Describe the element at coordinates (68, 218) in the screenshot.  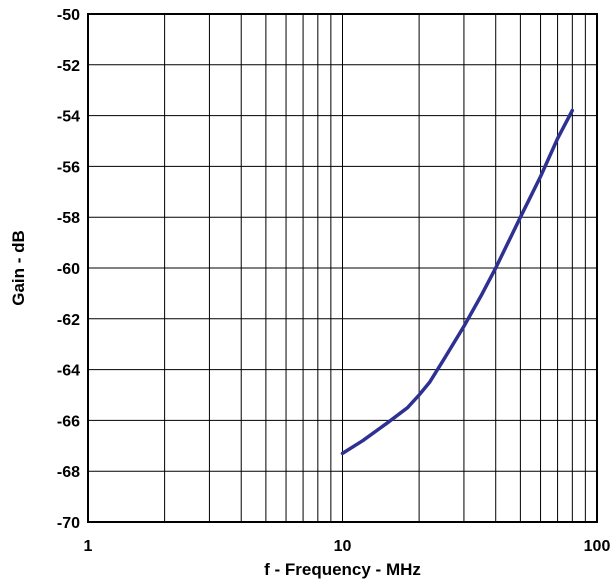
I see `y-tick-label: -58` at that location.